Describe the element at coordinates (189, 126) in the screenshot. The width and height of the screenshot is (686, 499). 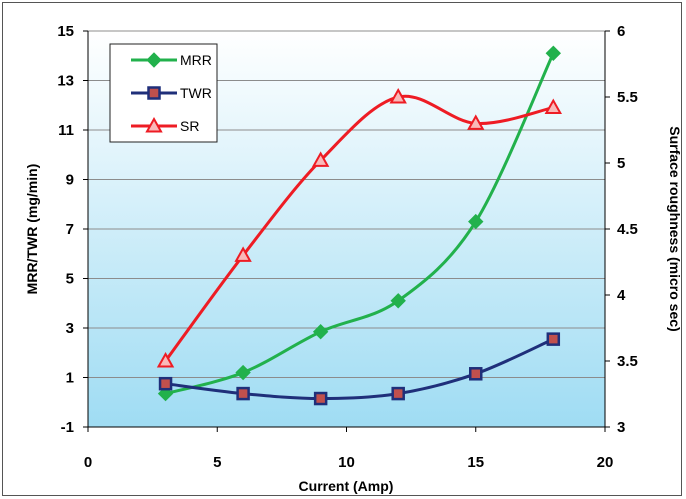
I see `legend-sr-label: SR` at that location.